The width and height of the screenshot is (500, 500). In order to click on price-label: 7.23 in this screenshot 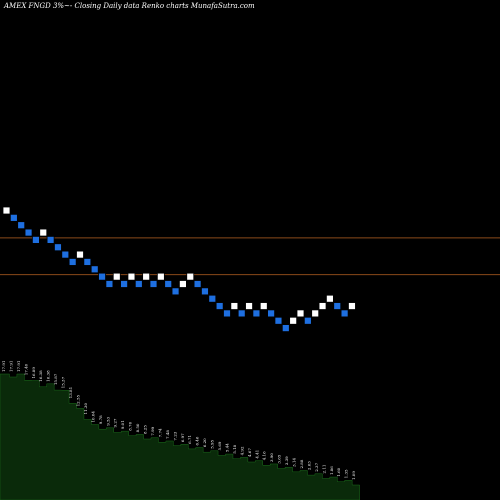, I will do `click(174, 435)`.